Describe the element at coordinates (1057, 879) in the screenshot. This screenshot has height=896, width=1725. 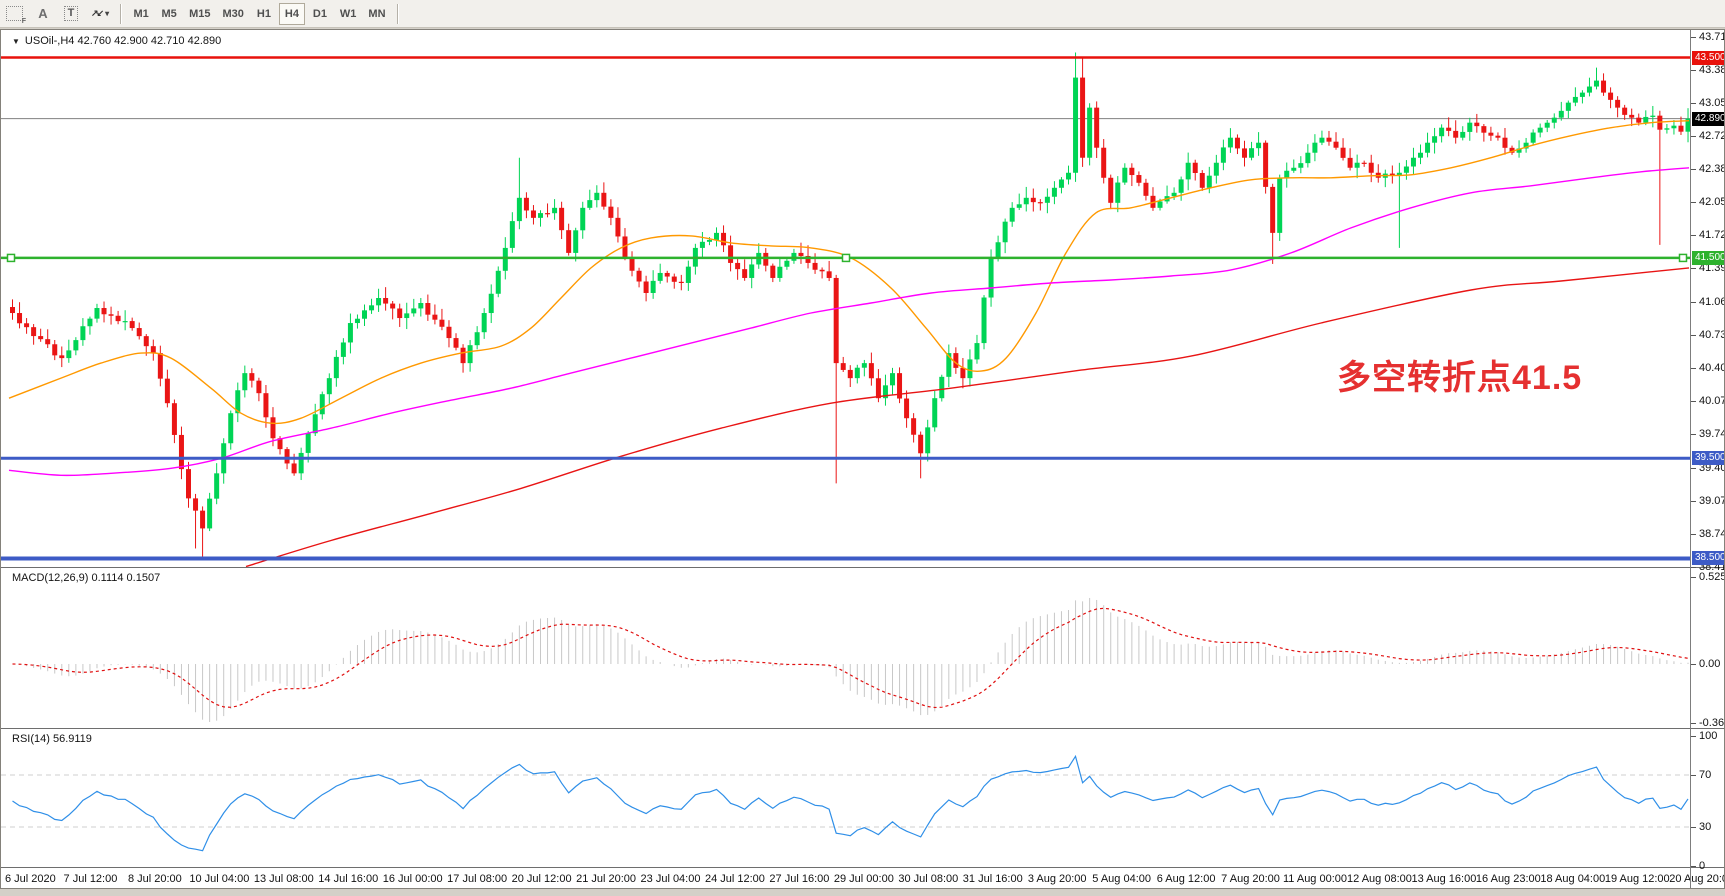
I see `time-label: 3 Aug 20:00` at that location.